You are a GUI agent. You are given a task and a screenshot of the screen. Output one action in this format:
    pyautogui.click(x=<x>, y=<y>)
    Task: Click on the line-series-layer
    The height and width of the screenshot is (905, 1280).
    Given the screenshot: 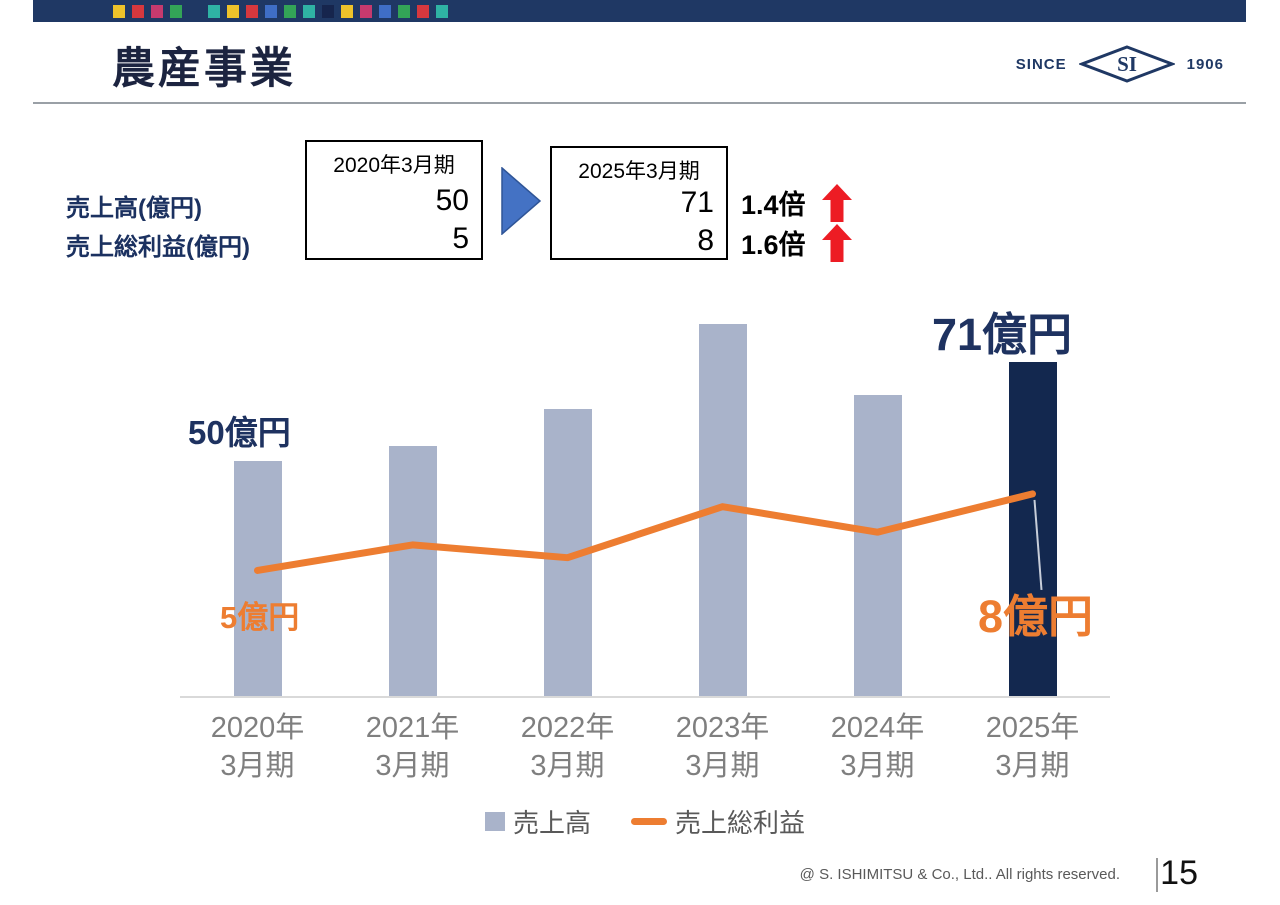 What is the action you would take?
    pyautogui.click(x=648, y=540)
    